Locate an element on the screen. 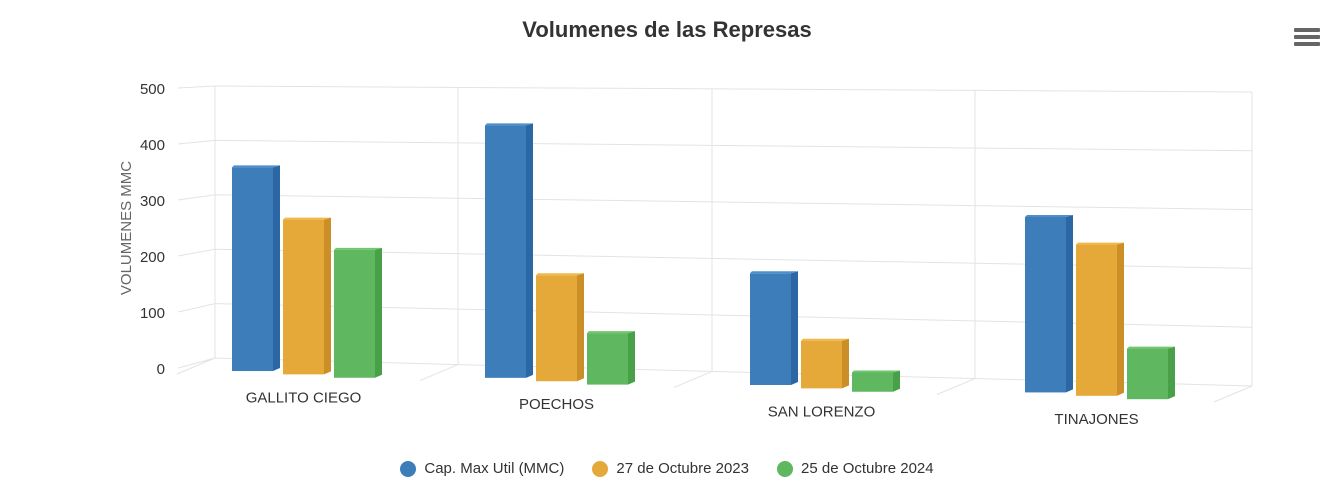  bar-0-3: TINAJONES — Cap. Max Util (MMC): 297 is located at coordinates (1049, 303).